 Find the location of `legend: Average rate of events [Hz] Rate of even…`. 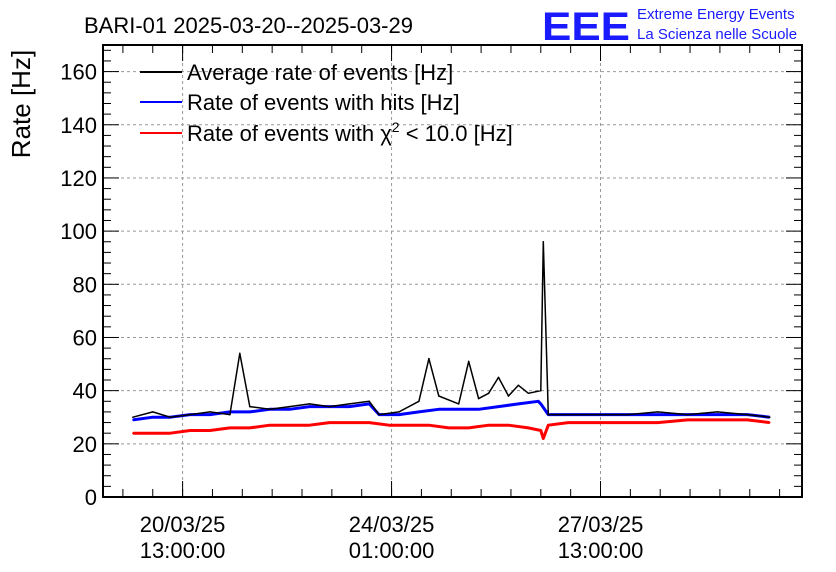

legend: Average rate of events [Hz] Rate of even… is located at coordinates (326, 103).